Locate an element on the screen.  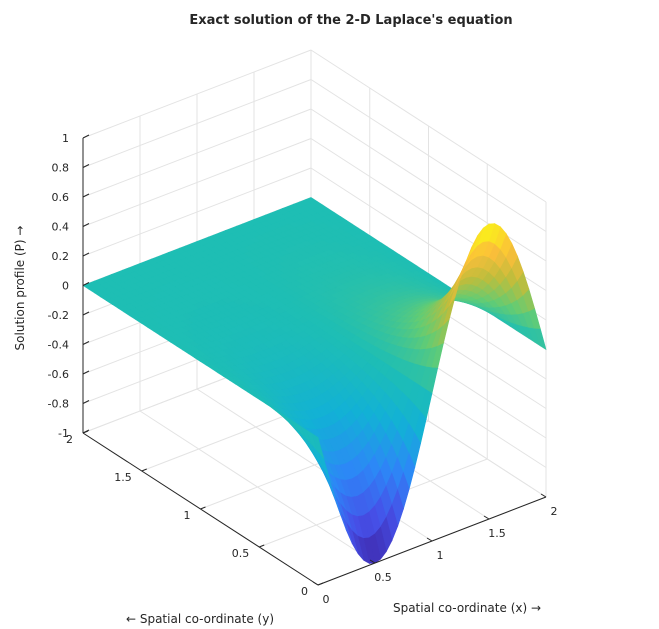
z-tick-label: 0.2 is located at coordinates (61, 256).